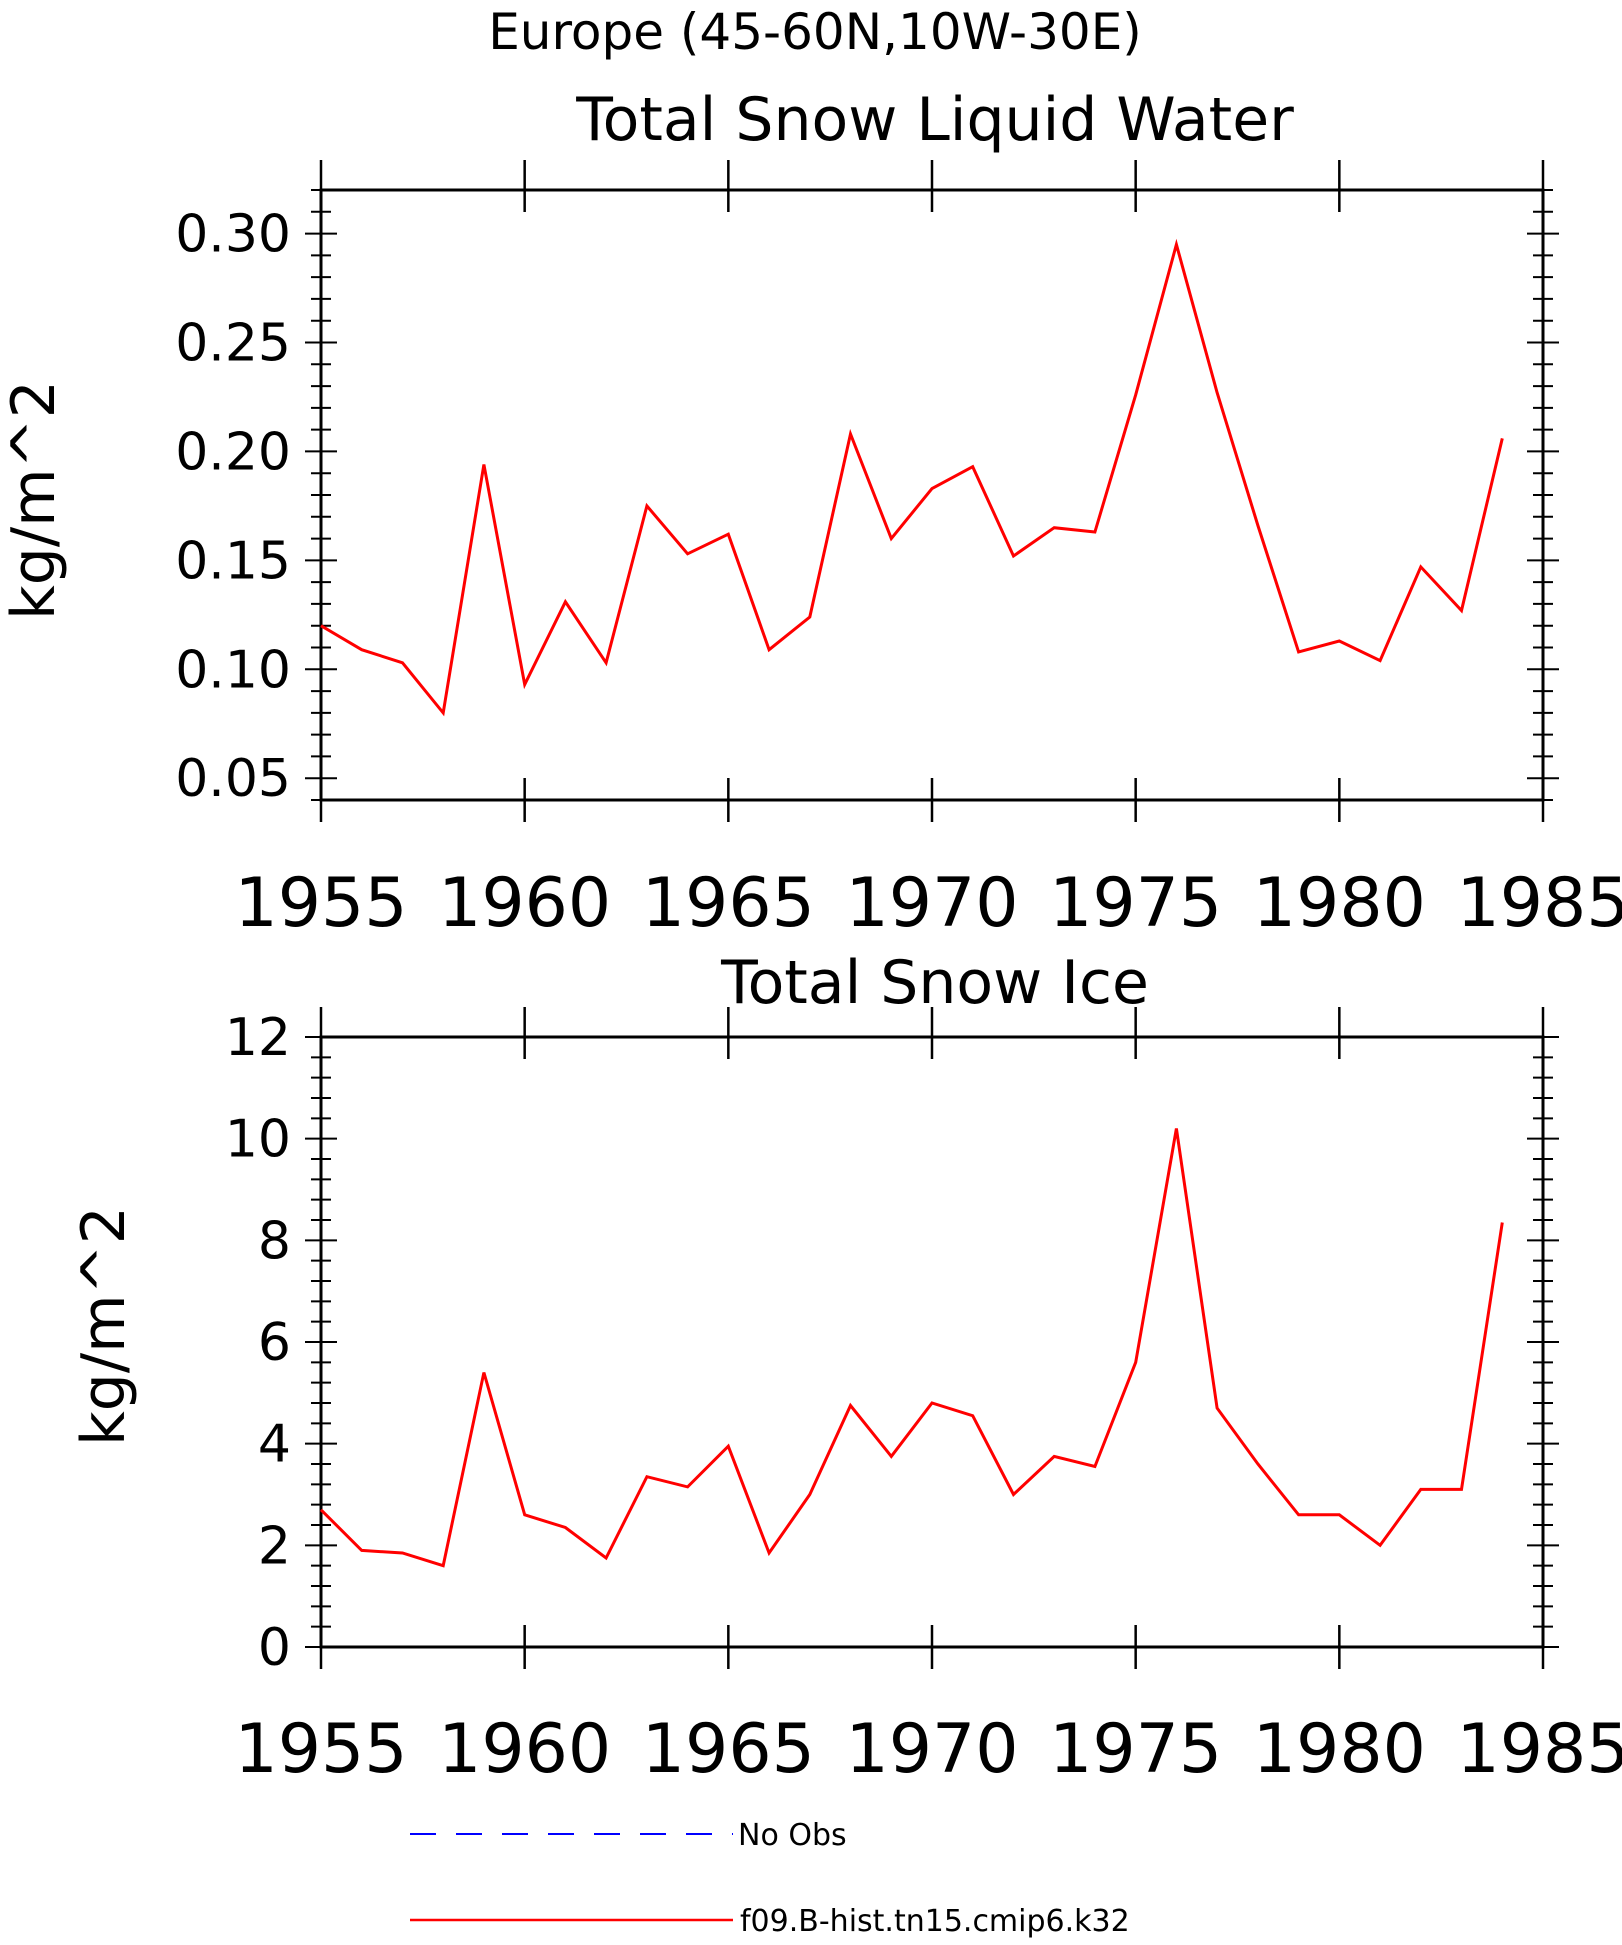 This screenshot has height=1945, width=1622. What do you see at coordinates (233, 235) in the screenshot?
I see `y-tick-label: 0.30` at bounding box center [233, 235].